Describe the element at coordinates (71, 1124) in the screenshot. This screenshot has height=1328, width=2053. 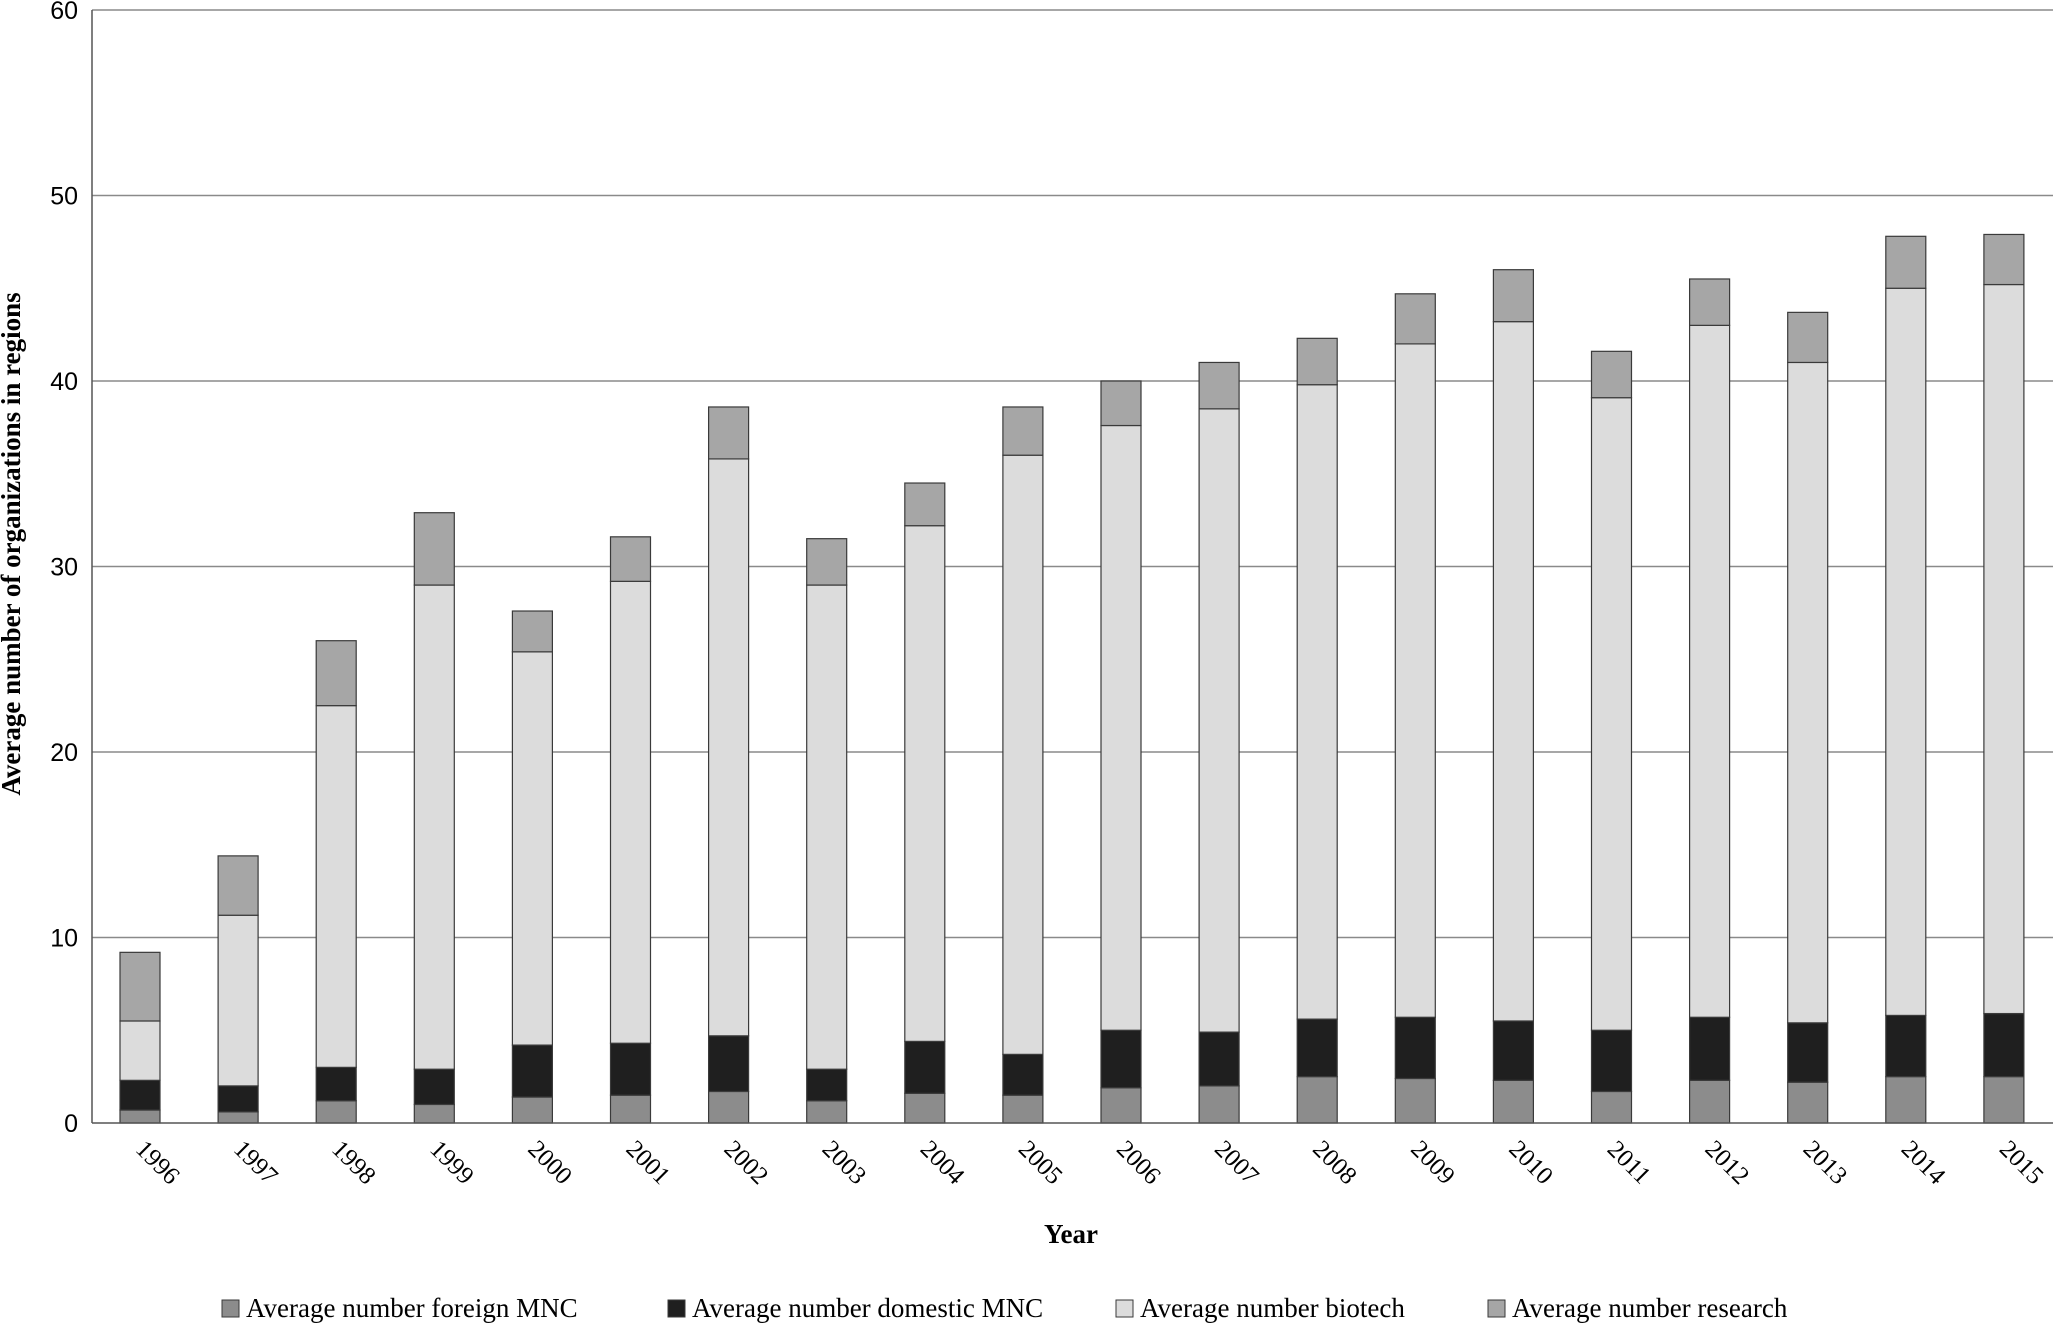
I see `y-tick-label: 0` at that location.